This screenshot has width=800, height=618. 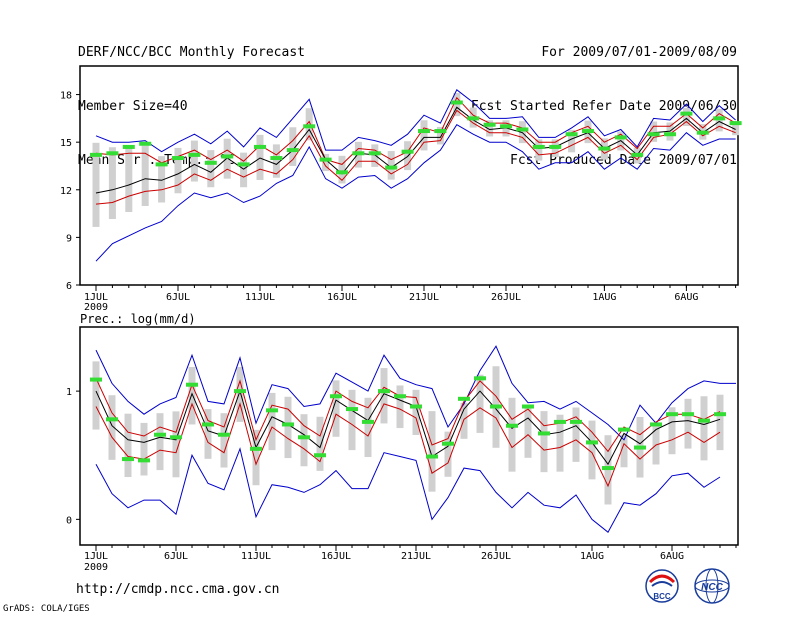 What do you see at coordinates (69, 286) in the screenshot?
I see `y-tick-label: 6` at bounding box center [69, 286].